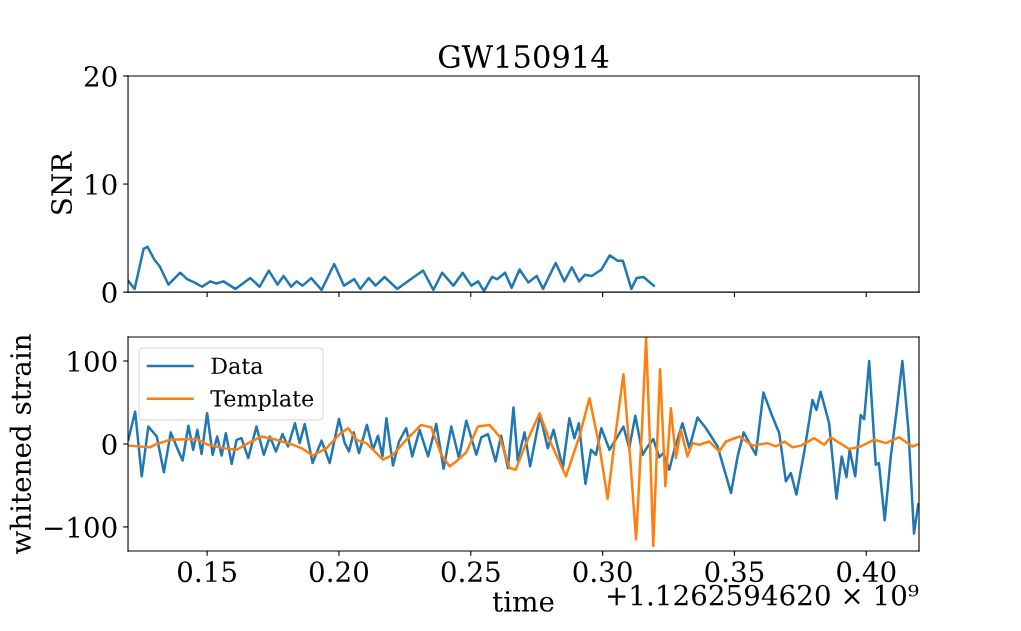 The width and height of the screenshot is (1021, 631). What do you see at coordinates (92, 361) in the screenshot?
I see `y-tick-label: 100` at bounding box center [92, 361].